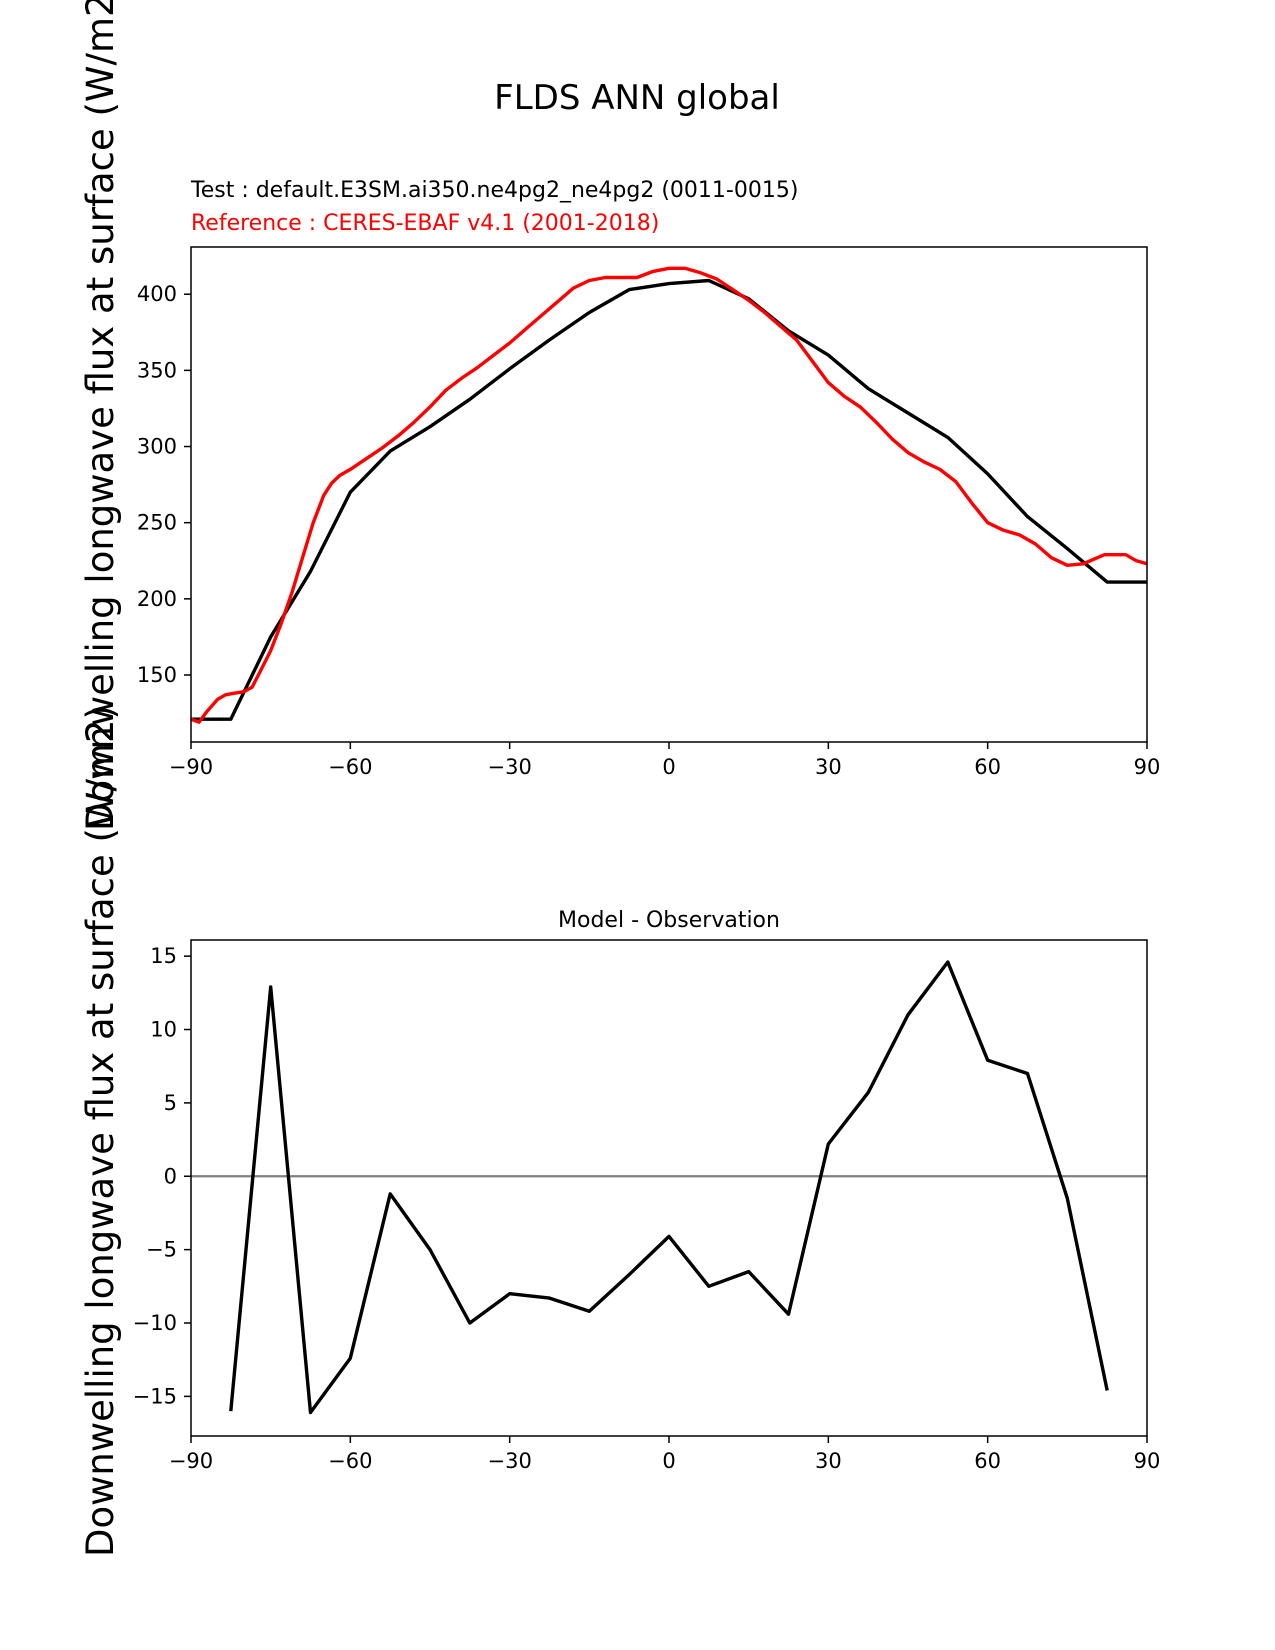 The width and height of the screenshot is (1275, 1650). I want to click on bottom-y-tick-label: −5, so click(161, 1250).